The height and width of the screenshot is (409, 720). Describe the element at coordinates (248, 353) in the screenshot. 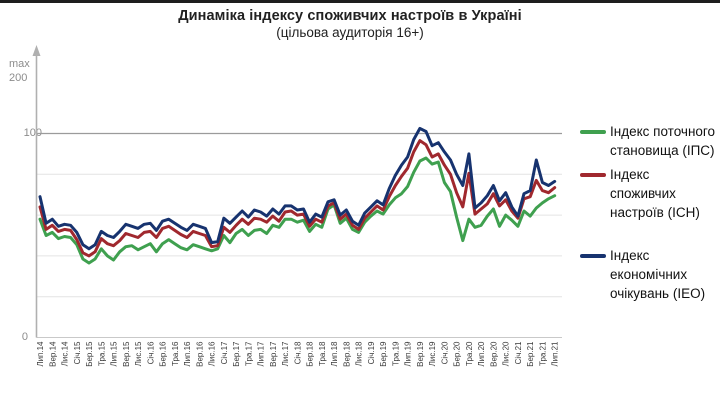

I see `x-tick-label: Тра.17` at that location.